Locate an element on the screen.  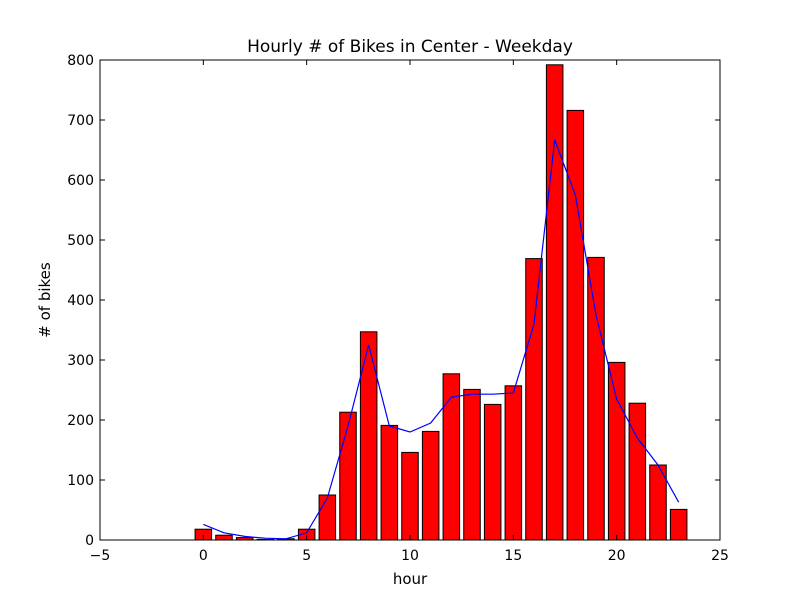
x-axis-label: hour is located at coordinates (410, 579).